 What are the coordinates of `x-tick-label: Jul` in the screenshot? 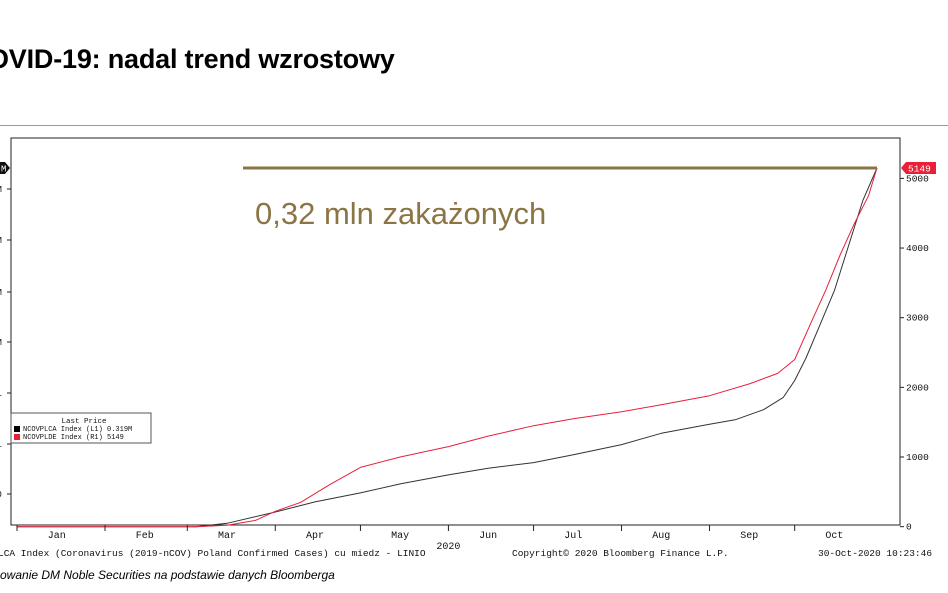 It's located at (573, 536).